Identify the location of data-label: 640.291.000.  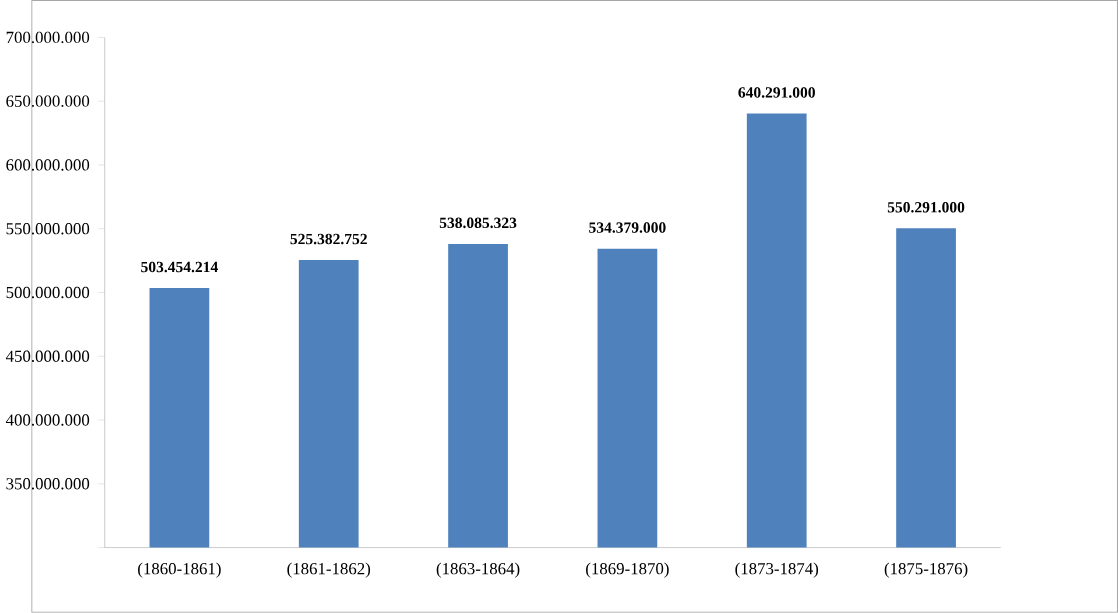
(776, 92).